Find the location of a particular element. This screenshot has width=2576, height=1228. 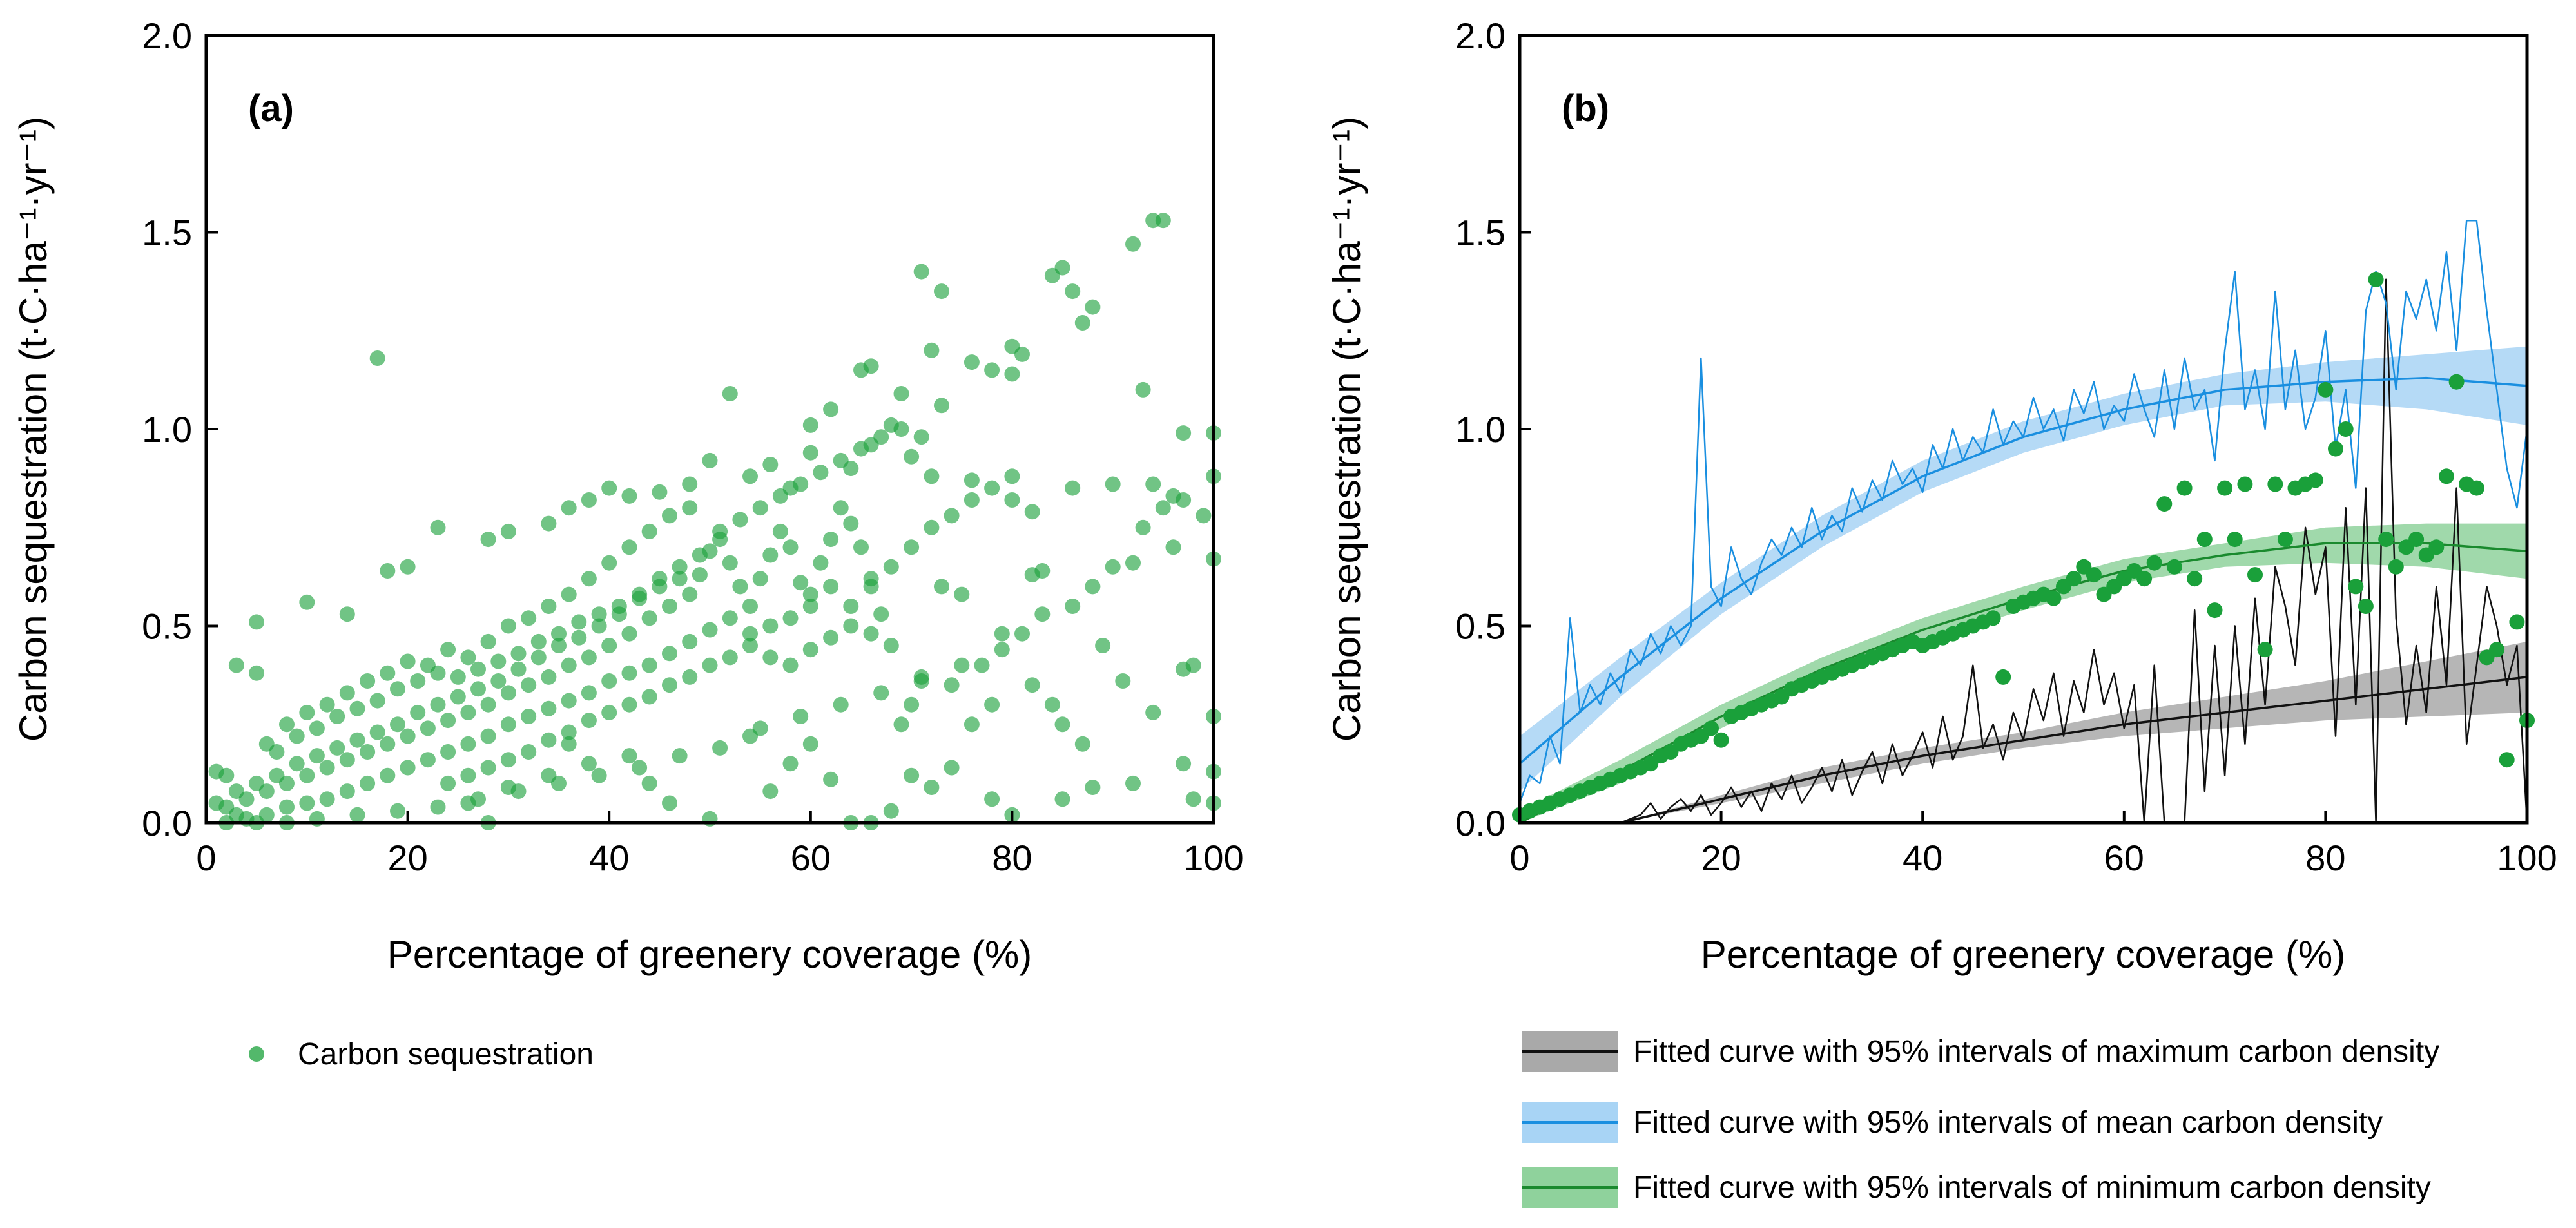

fitted-curve-mean is located at coordinates (2023, 570).